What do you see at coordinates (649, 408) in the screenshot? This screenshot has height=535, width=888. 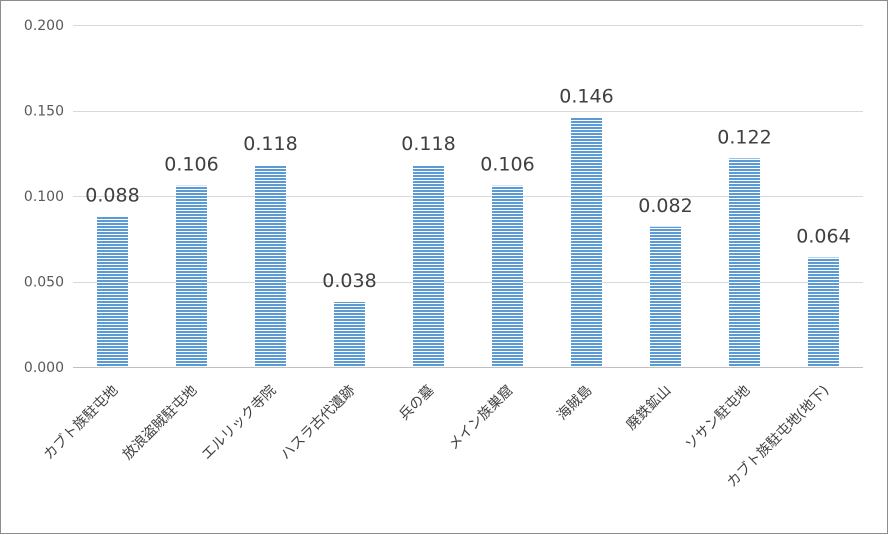 I see `category-label: 廃鉄鉱山` at bounding box center [649, 408].